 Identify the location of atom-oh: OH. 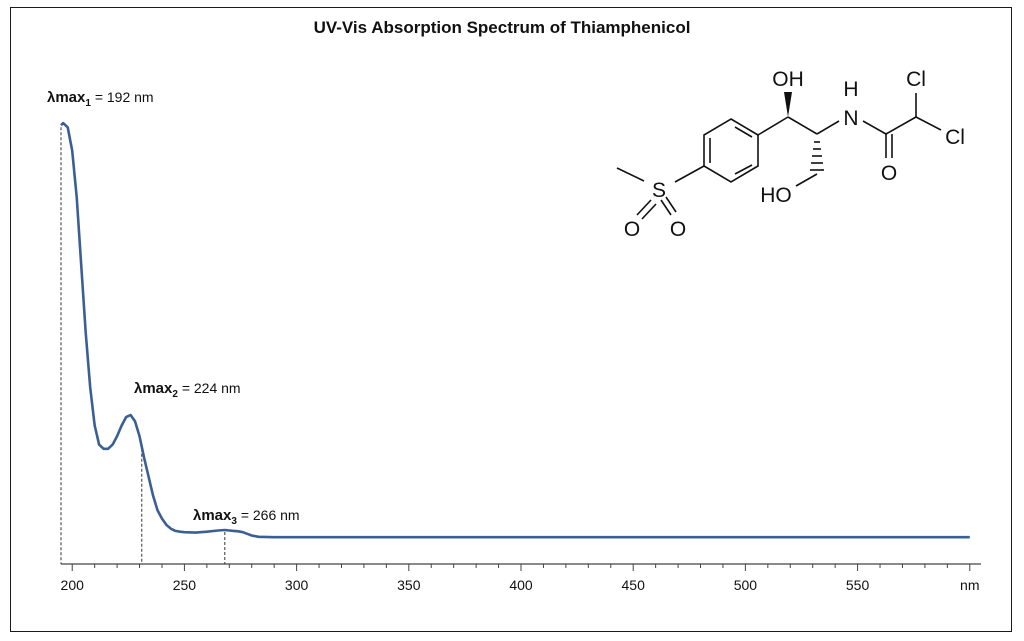
(788, 79).